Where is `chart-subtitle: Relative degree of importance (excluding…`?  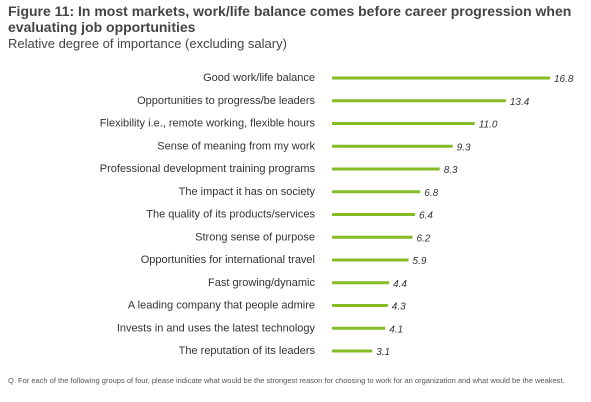
chart-subtitle: Relative degree of importance (excluding… is located at coordinates (147, 43).